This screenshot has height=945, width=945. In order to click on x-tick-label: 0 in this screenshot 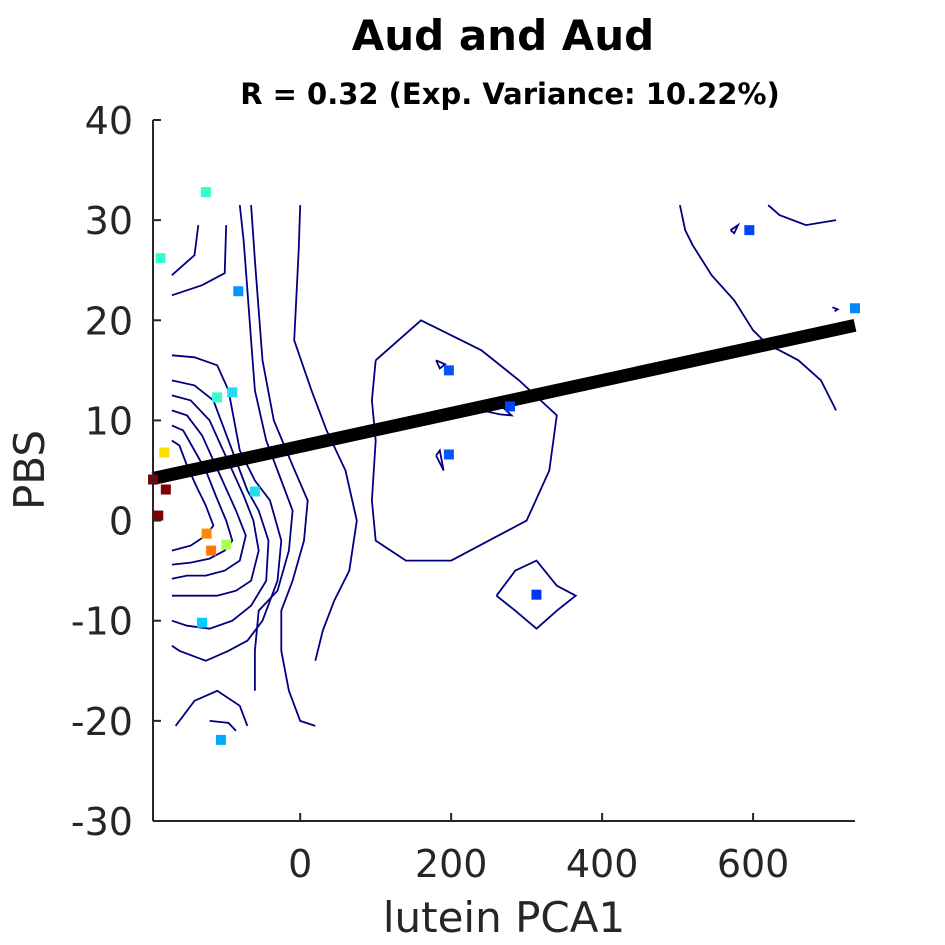, I will do `click(300, 864)`.